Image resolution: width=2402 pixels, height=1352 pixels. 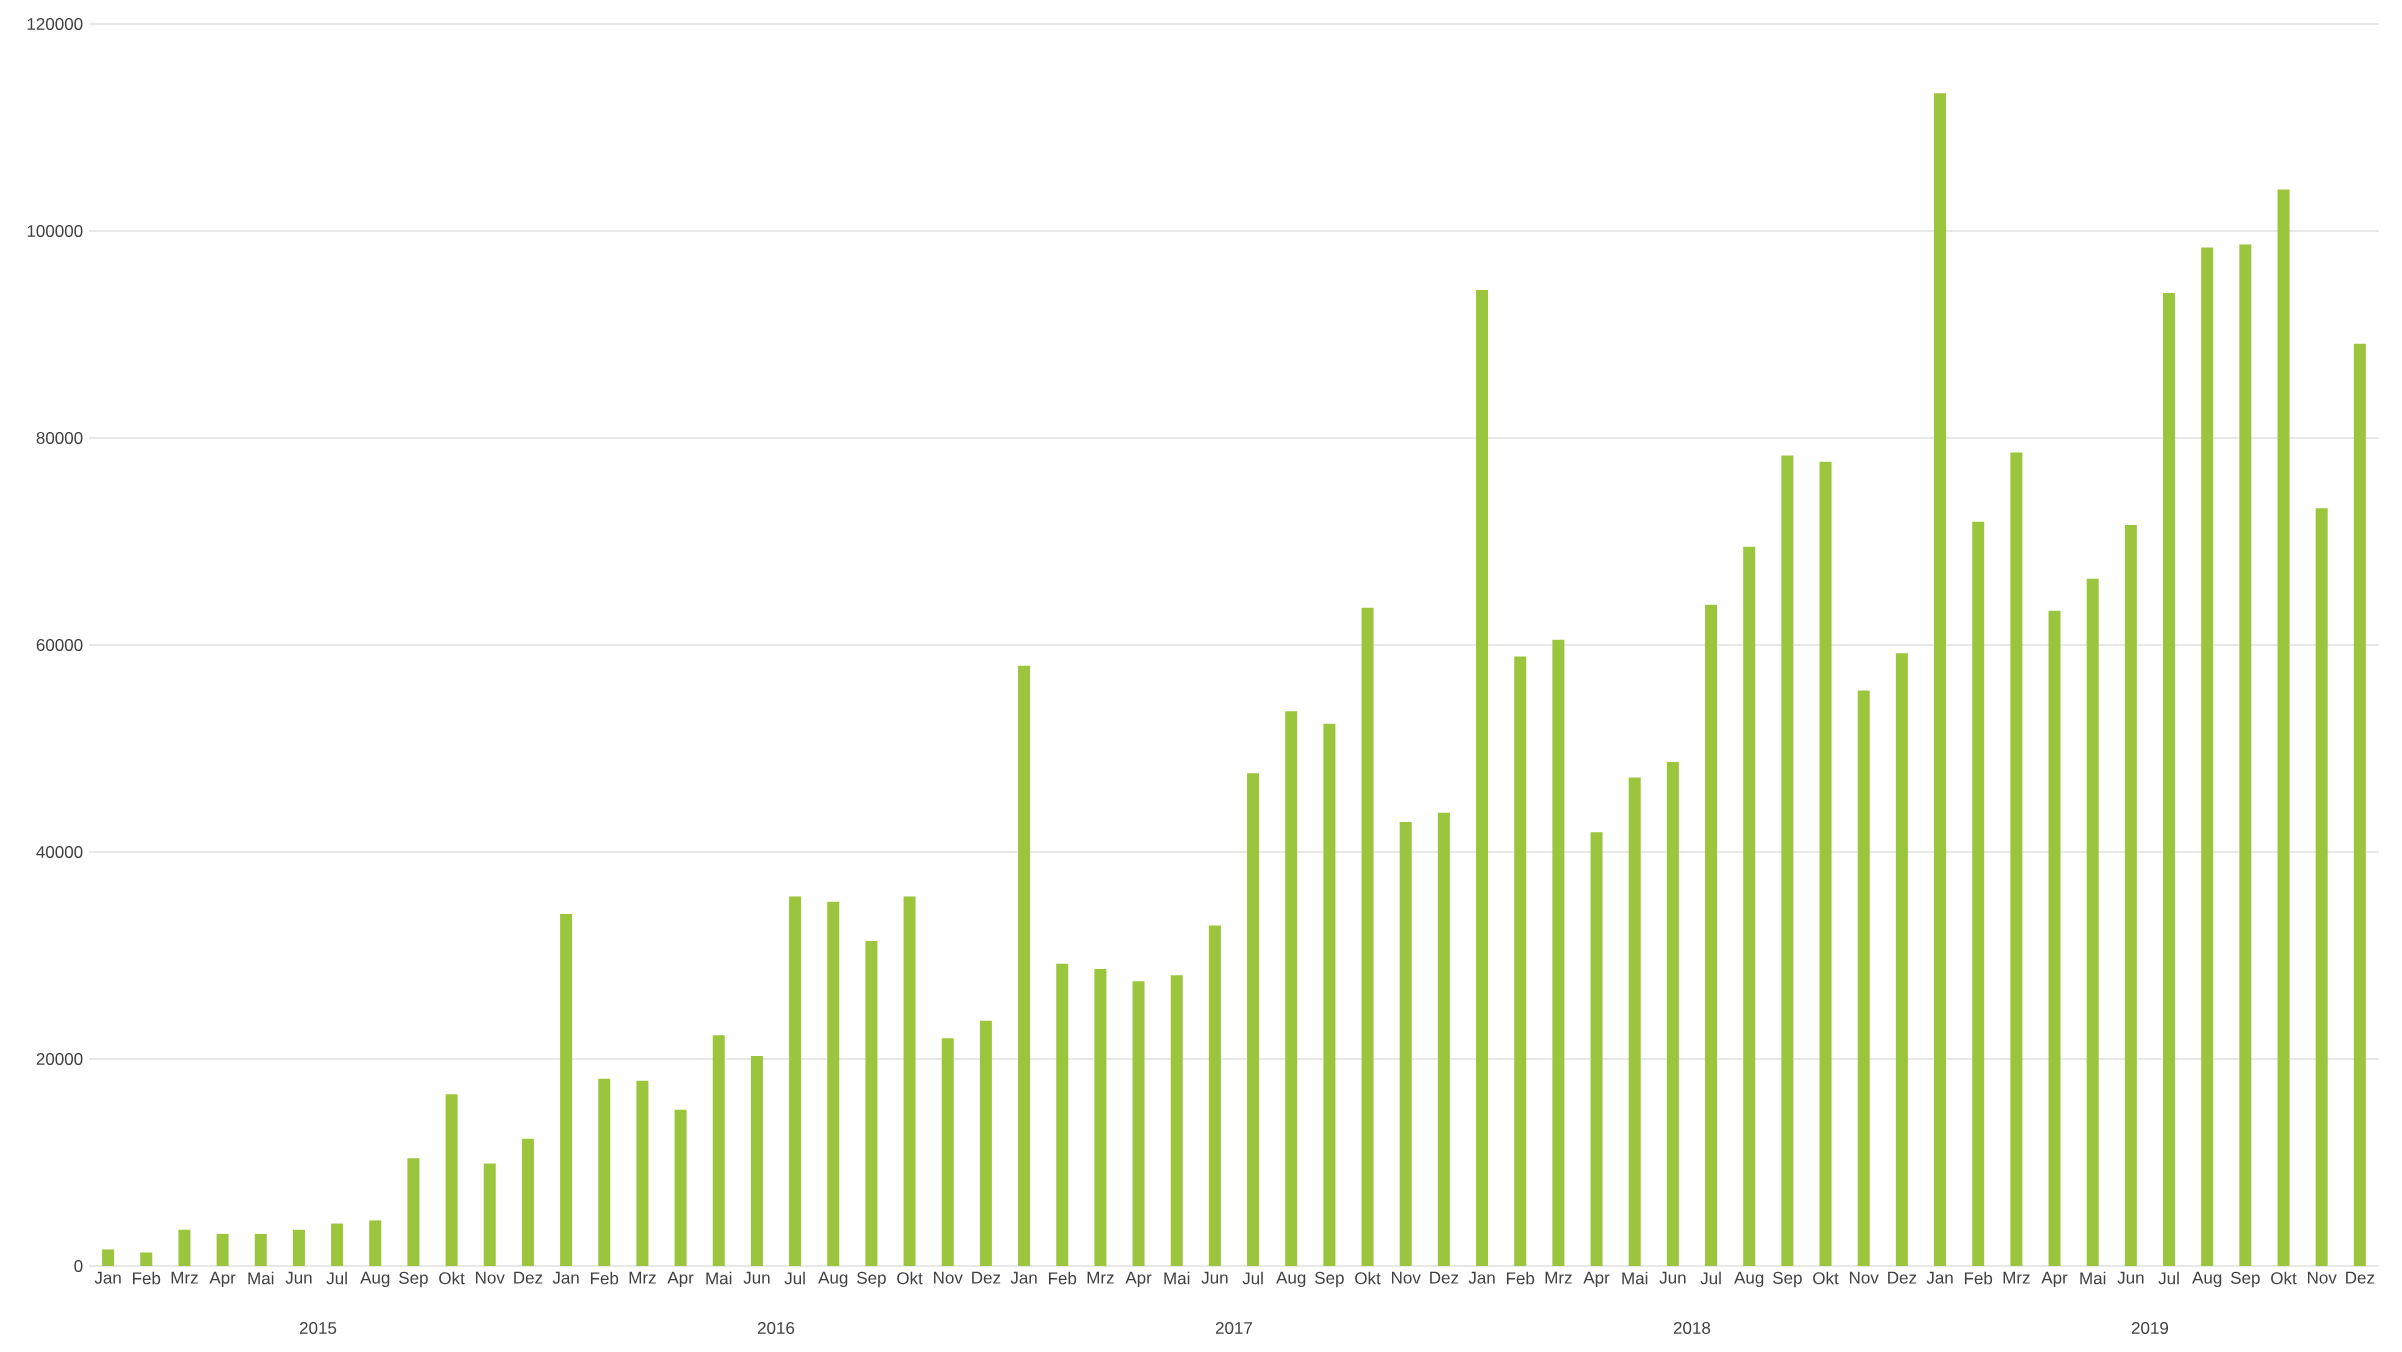 What do you see at coordinates (78, 1266) in the screenshot?
I see `y-tick-label: 0` at bounding box center [78, 1266].